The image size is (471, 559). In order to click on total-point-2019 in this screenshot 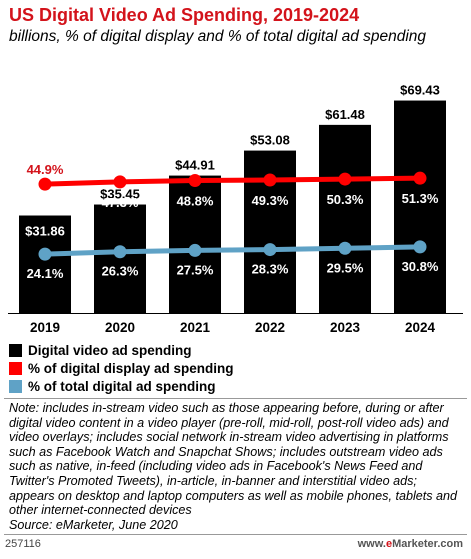, I will do `click(45, 254)`.